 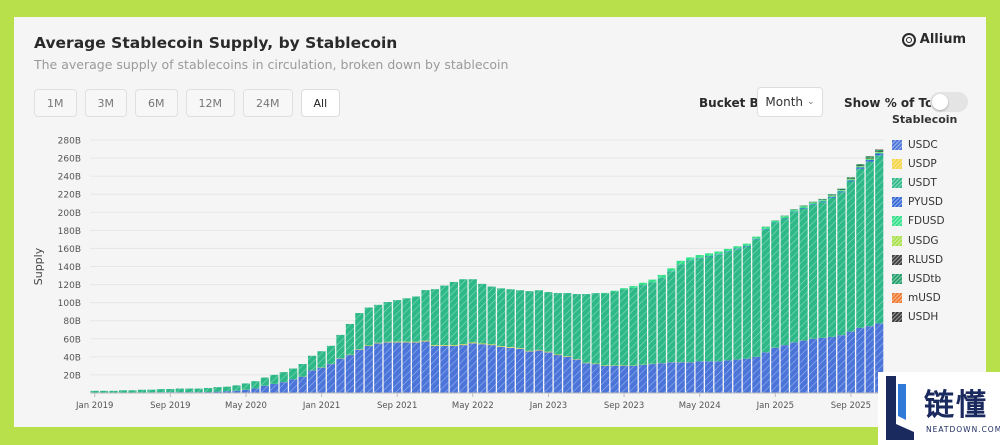 I want to click on legend-label: USDH, so click(x=923, y=317).